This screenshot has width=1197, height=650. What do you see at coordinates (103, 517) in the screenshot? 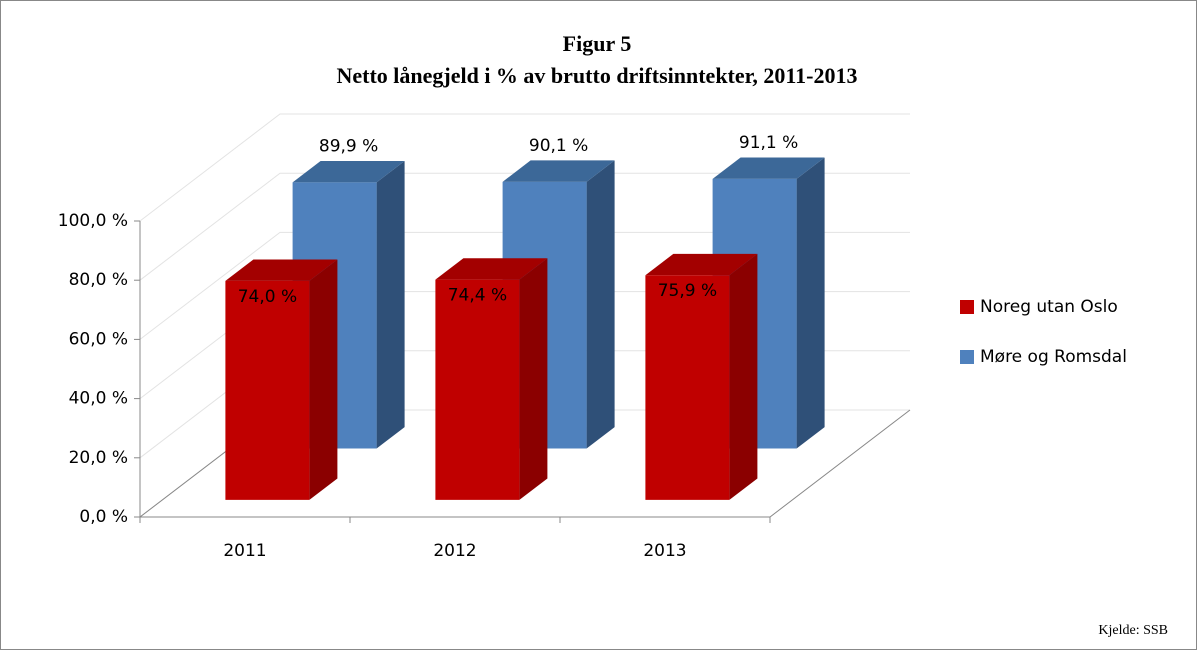
I see `y-tick-label: 0,0 %` at bounding box center [103, 517].